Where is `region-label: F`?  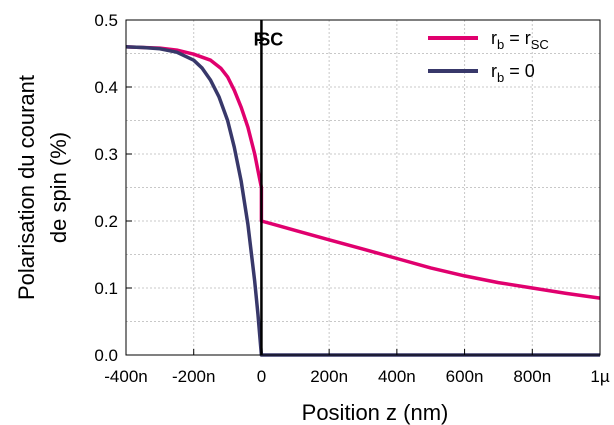
region-label: F is located at coordinates (259, 39).